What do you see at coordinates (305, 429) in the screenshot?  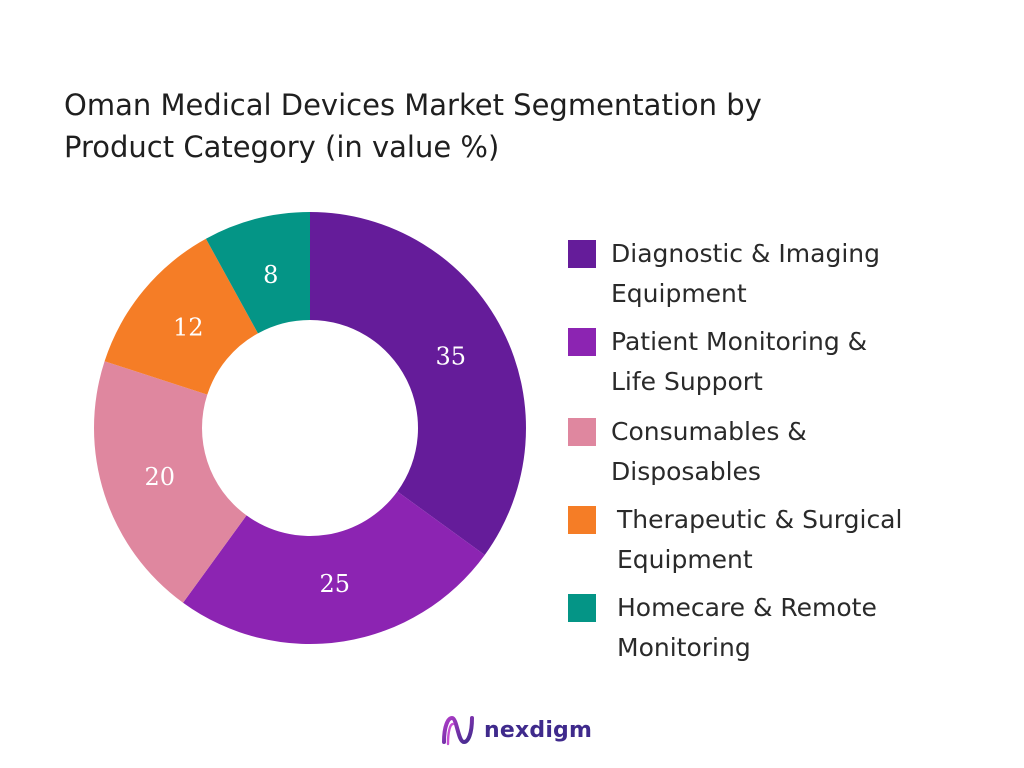 I see `donut-slice-labels: 35 25 20 12 8` at bounding box center [305, 429].